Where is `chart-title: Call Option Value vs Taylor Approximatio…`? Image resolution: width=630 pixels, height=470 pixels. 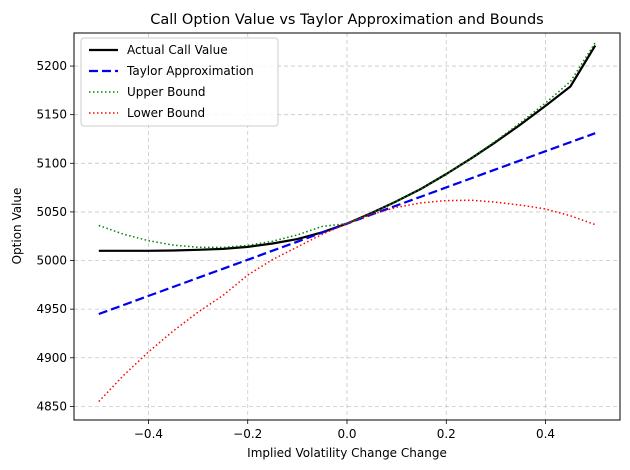 chart-title: Call Option Value vs Taylor Approximatio… is located at coordinates (347, 20).